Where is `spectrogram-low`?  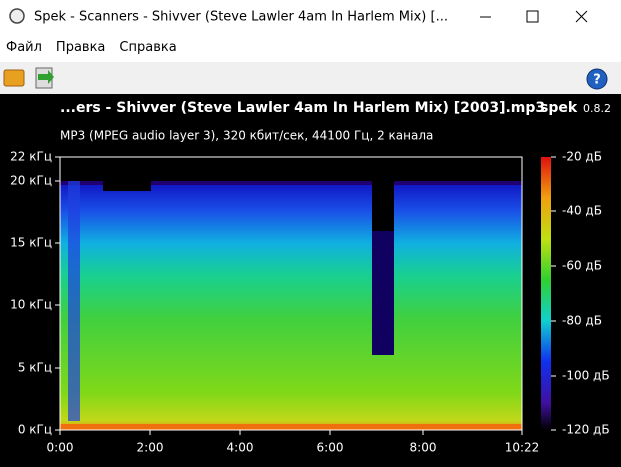 spectrogram-low is located at coordinates (291, 427).